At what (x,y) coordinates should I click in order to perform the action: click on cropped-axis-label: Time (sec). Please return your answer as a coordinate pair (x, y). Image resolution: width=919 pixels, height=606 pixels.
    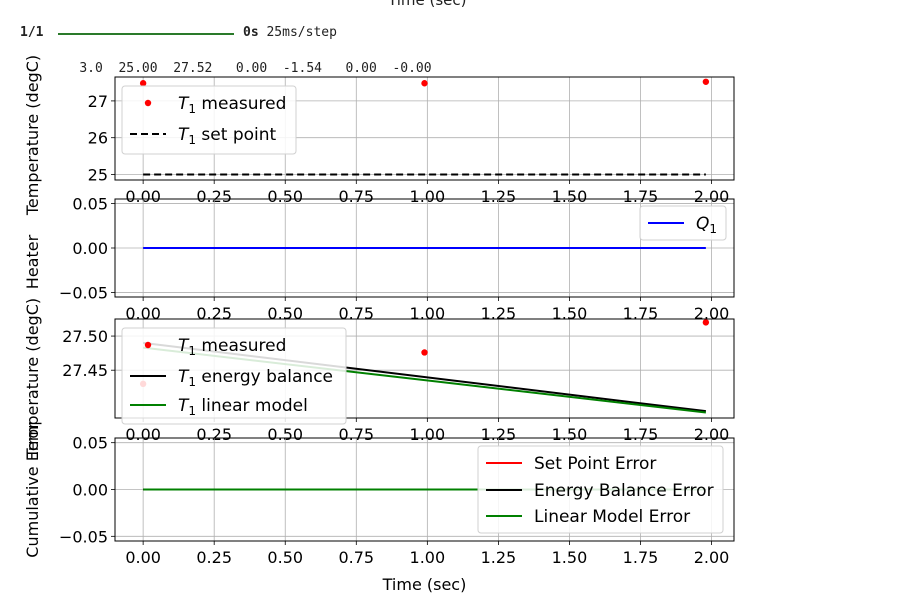
    Looking at the image, I should click on (427, 4).